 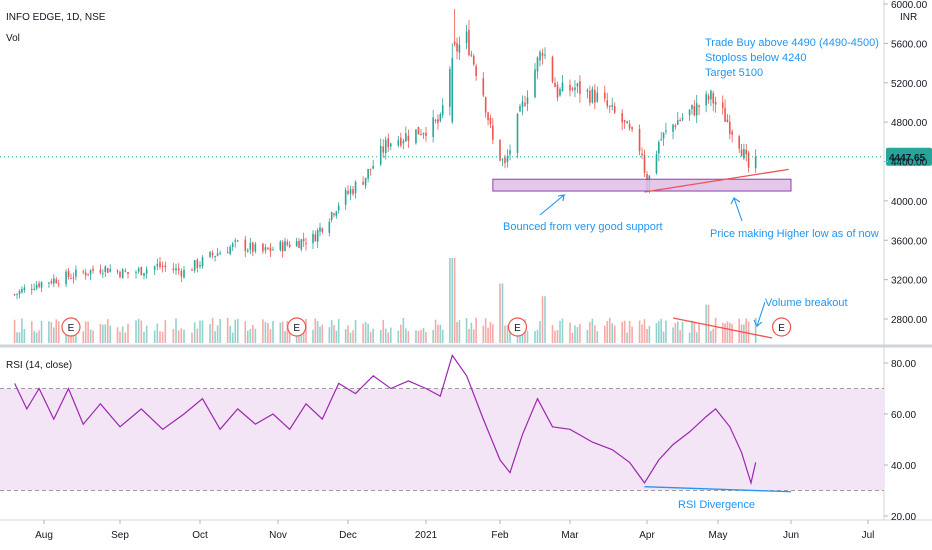 What do you see at coordinates (722, 328) in the screenshot?
I see `volume-trendline` at bounding box center [722, 328].